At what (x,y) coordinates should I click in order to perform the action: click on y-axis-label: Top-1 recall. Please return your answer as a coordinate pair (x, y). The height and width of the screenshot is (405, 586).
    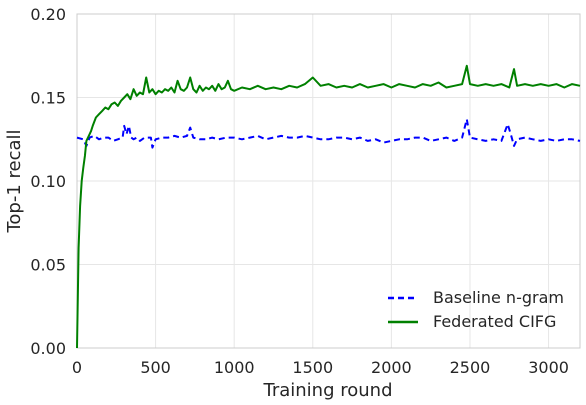
    Looking at the image, I should click on (14, 181).